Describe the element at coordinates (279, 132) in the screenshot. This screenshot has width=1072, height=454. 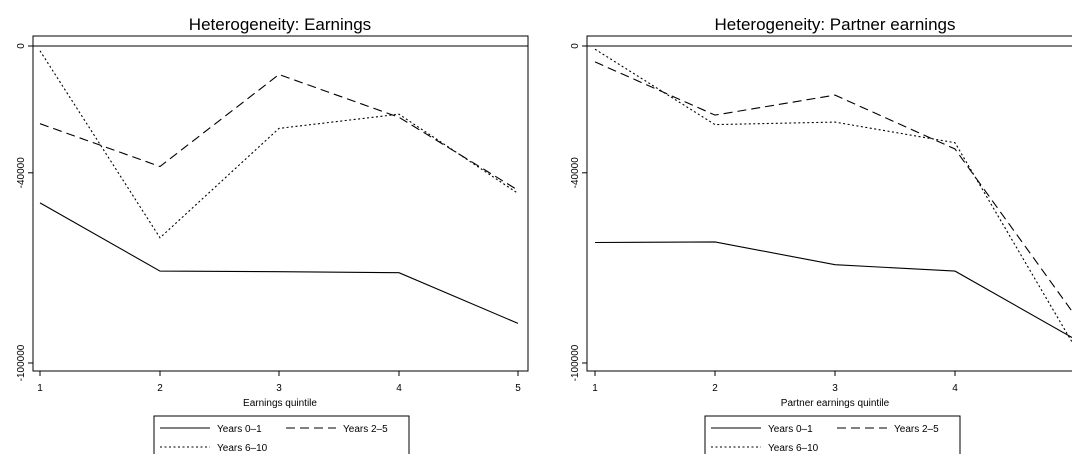
I see `series-line-dashed` at that location.